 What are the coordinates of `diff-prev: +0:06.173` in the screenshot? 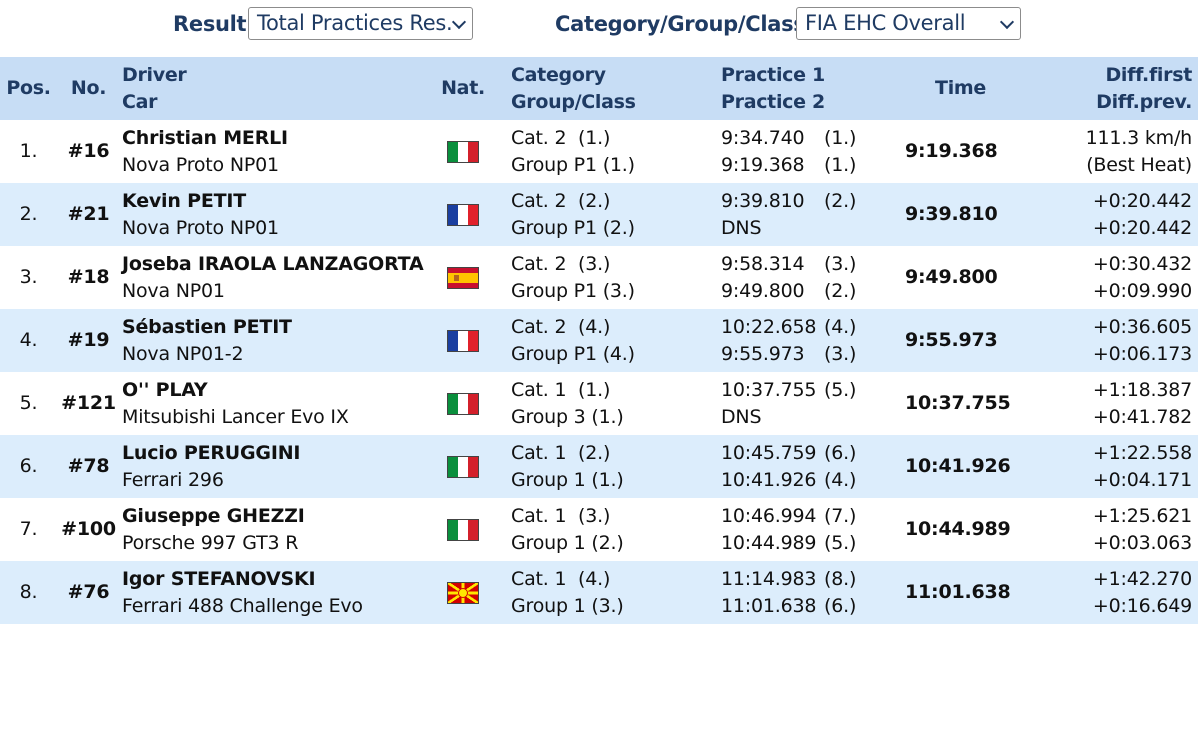 It's located at (1142, 353).